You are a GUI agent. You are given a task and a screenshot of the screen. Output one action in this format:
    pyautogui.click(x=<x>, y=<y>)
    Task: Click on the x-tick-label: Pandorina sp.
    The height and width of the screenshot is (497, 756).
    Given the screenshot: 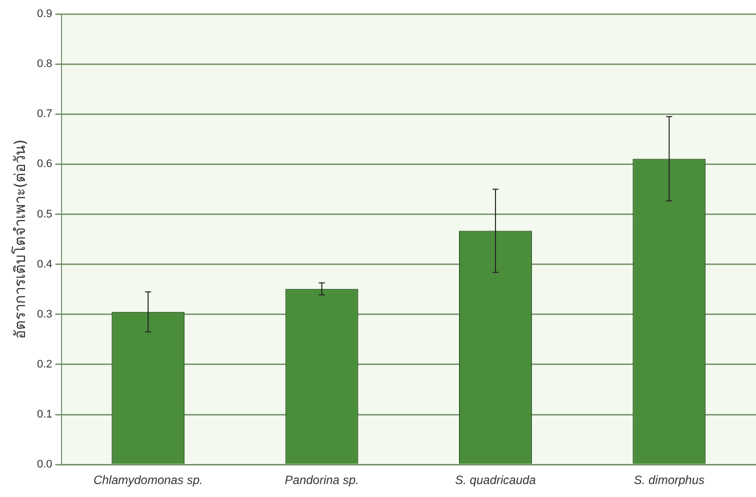 What is the action you would take?
    pyautogui.click(x=321, y=480)
    